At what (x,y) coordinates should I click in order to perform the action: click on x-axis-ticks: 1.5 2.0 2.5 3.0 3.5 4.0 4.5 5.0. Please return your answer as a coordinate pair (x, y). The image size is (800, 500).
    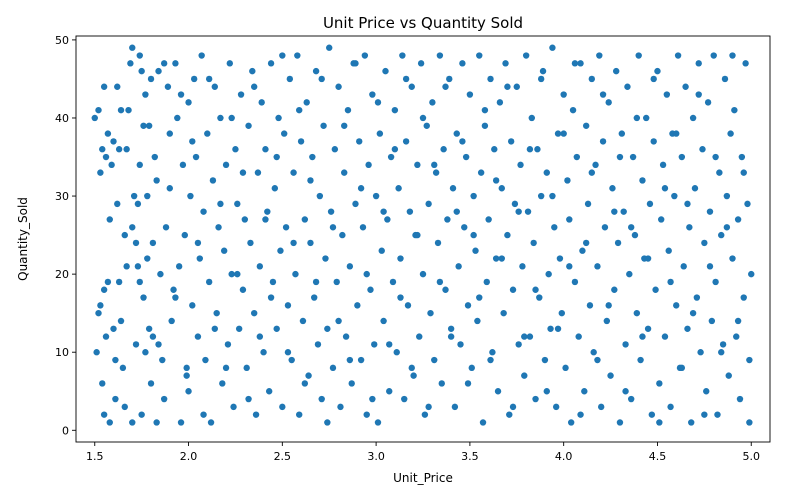
    Looking at the image, I should click on (423, 452).